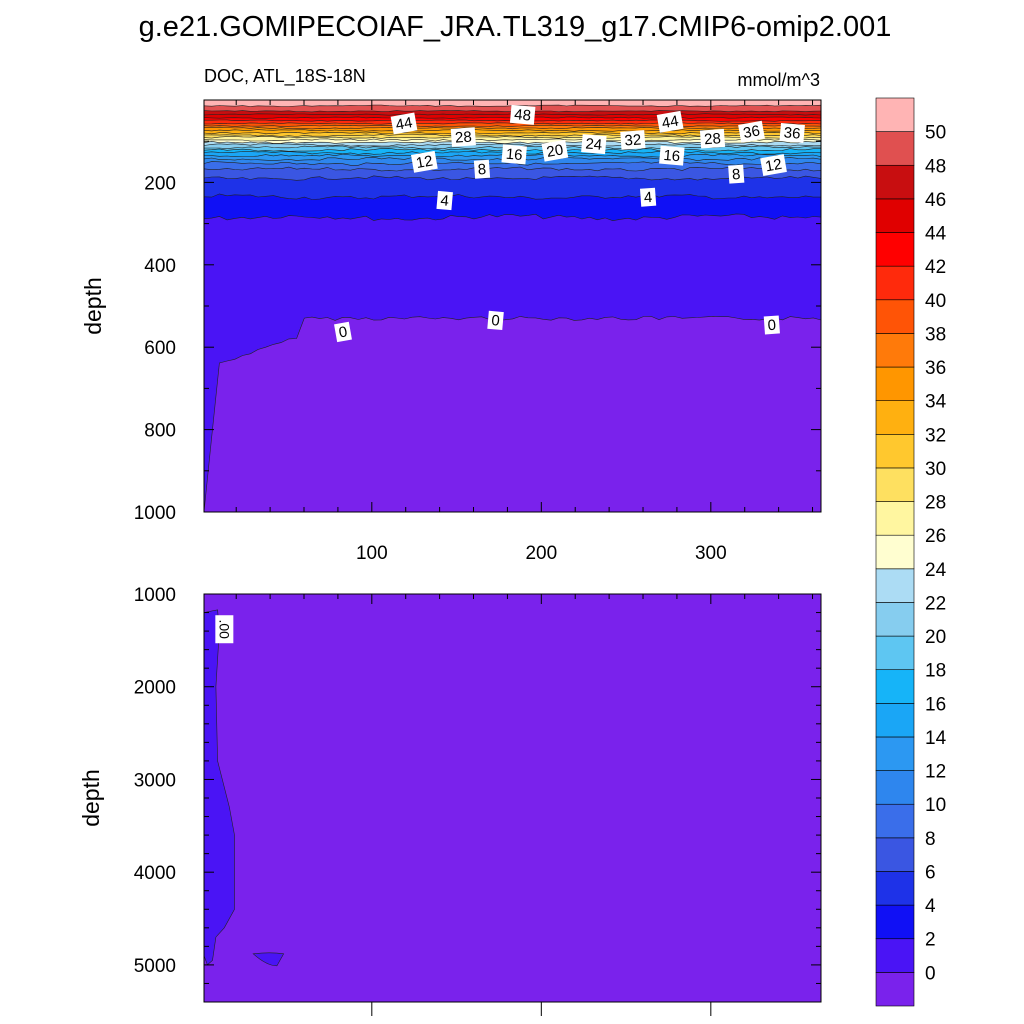  I want to click on lower-contour-blob, so click(268, 959).